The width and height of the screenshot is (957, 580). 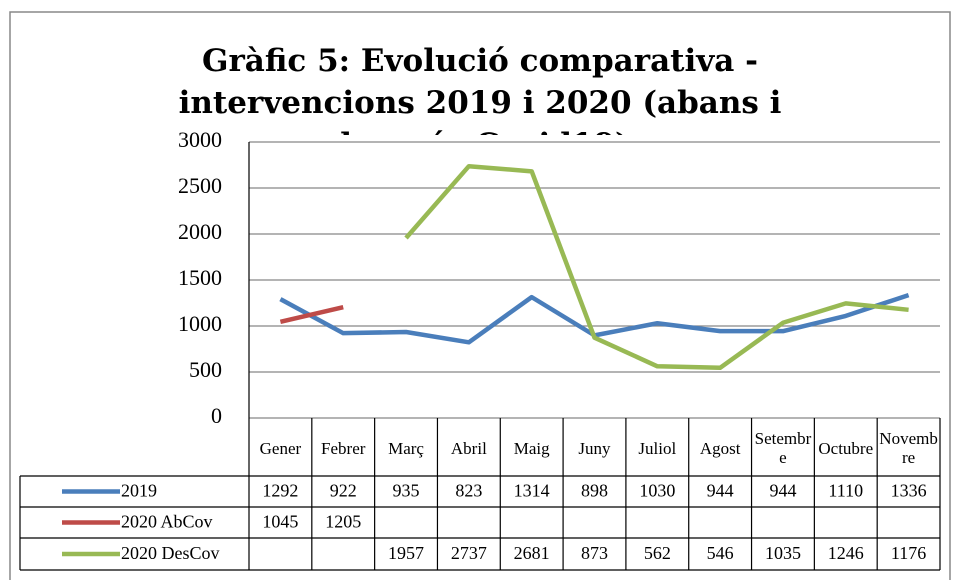 What do you see at coordinates (200, 231) in the screenshot?
I see `y-tick-label: 2000` at bounding box center [200, 231].